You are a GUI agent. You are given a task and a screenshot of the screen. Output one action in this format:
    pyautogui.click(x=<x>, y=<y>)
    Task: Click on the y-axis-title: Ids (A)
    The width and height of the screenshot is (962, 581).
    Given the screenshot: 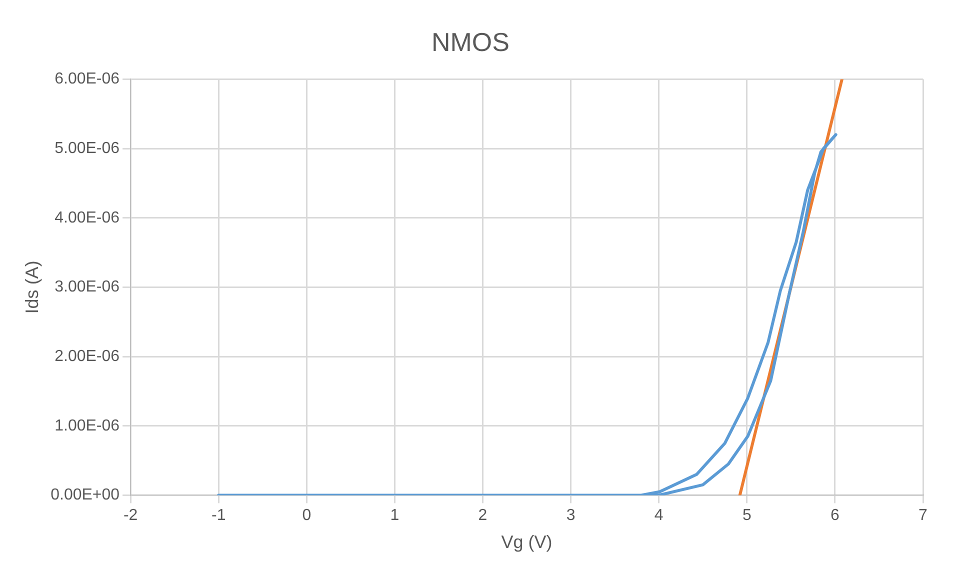 What is the action you would take?
    pyautogui.click(x=32, y=287)
    